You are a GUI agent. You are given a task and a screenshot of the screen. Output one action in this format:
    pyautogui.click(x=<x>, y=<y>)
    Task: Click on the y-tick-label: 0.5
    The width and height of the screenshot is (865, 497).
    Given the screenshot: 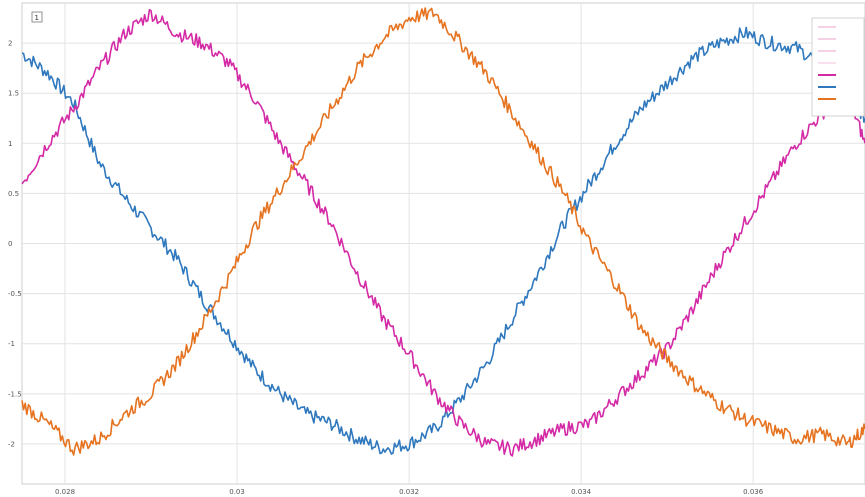 What is the action you would take?
    pyautogui.click(x=13, y=194)
    